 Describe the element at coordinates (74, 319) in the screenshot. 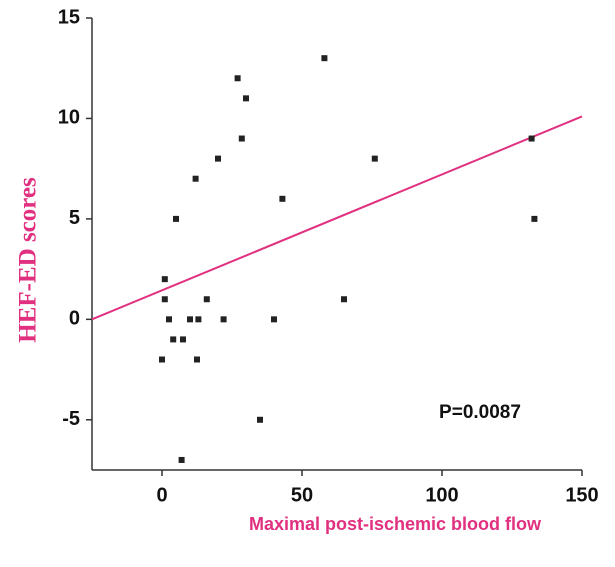

I see `y-tick-label: 0` at that location.